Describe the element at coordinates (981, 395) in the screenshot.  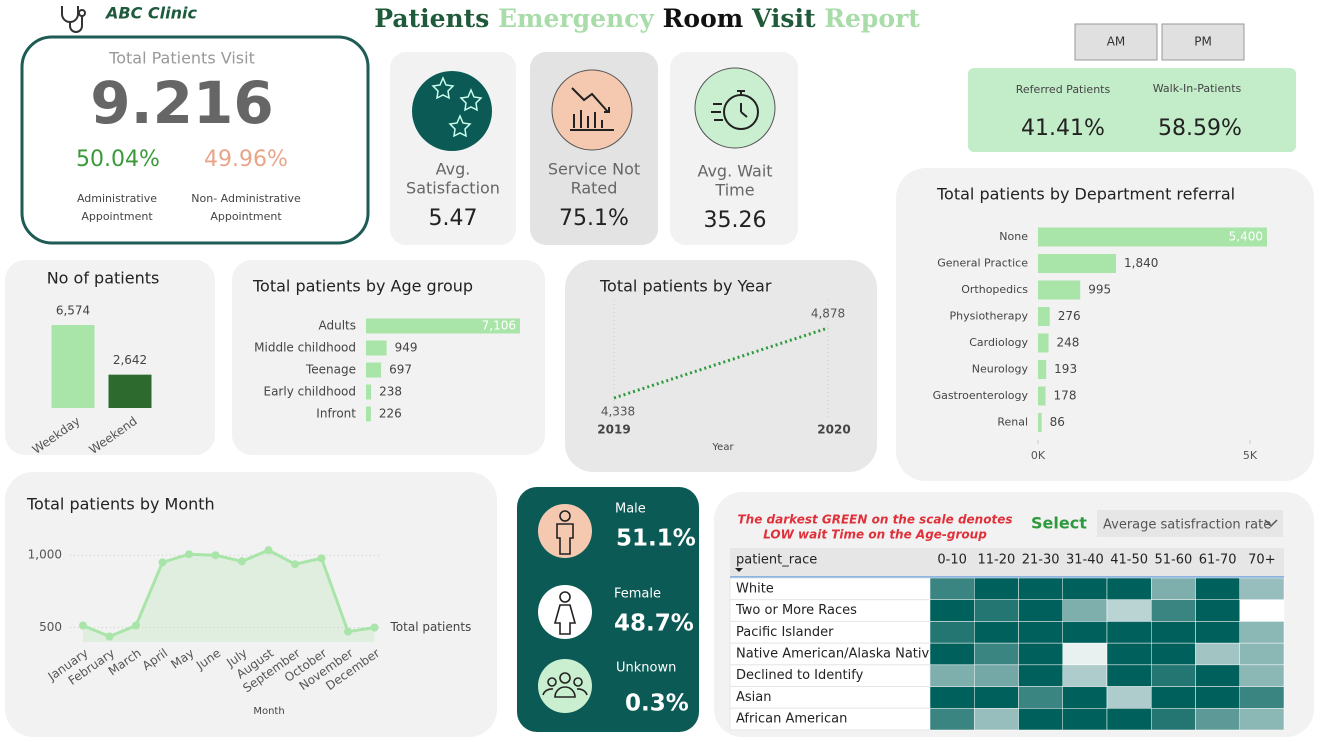
I see `y-tick-label: Gastroenterology` at that location.